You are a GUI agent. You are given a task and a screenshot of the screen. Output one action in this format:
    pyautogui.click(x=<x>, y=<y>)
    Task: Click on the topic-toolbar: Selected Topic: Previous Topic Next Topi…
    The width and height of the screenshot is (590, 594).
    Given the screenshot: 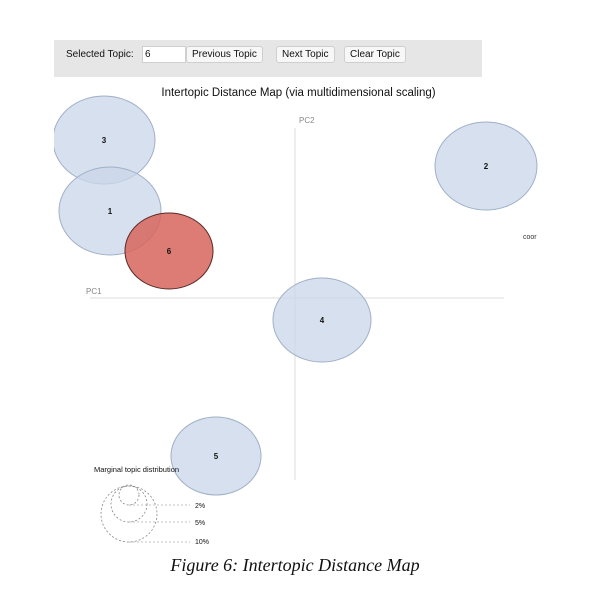 What is the action you would take?
    pyautogui.click(x=268, y=58)
    